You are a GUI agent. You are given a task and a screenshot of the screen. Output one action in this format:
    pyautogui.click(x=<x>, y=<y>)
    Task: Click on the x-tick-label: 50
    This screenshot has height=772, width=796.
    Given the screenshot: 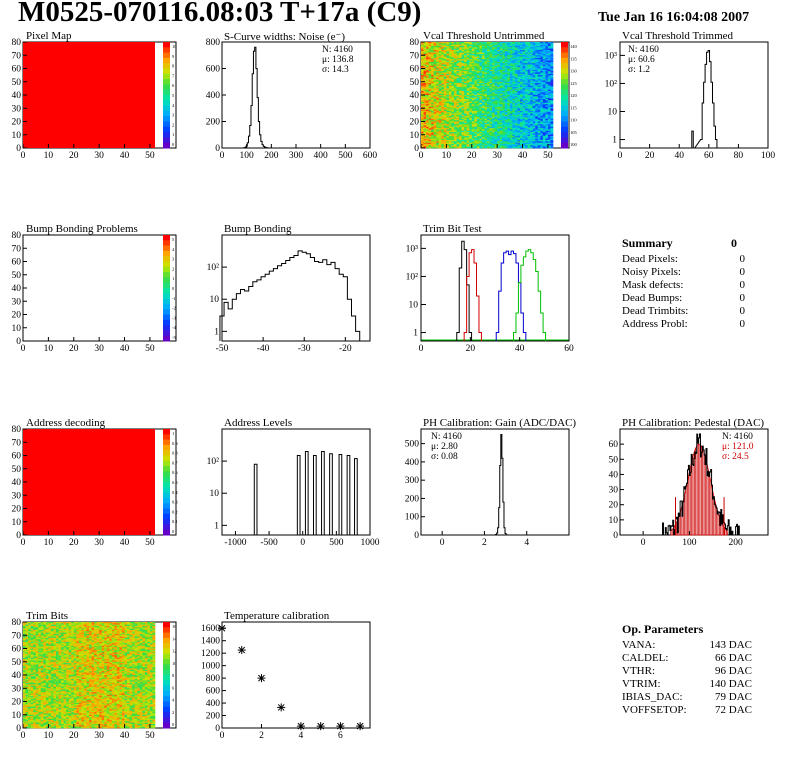 What is the action you would take?
    pyautogui.click(x=150, y=543)
    